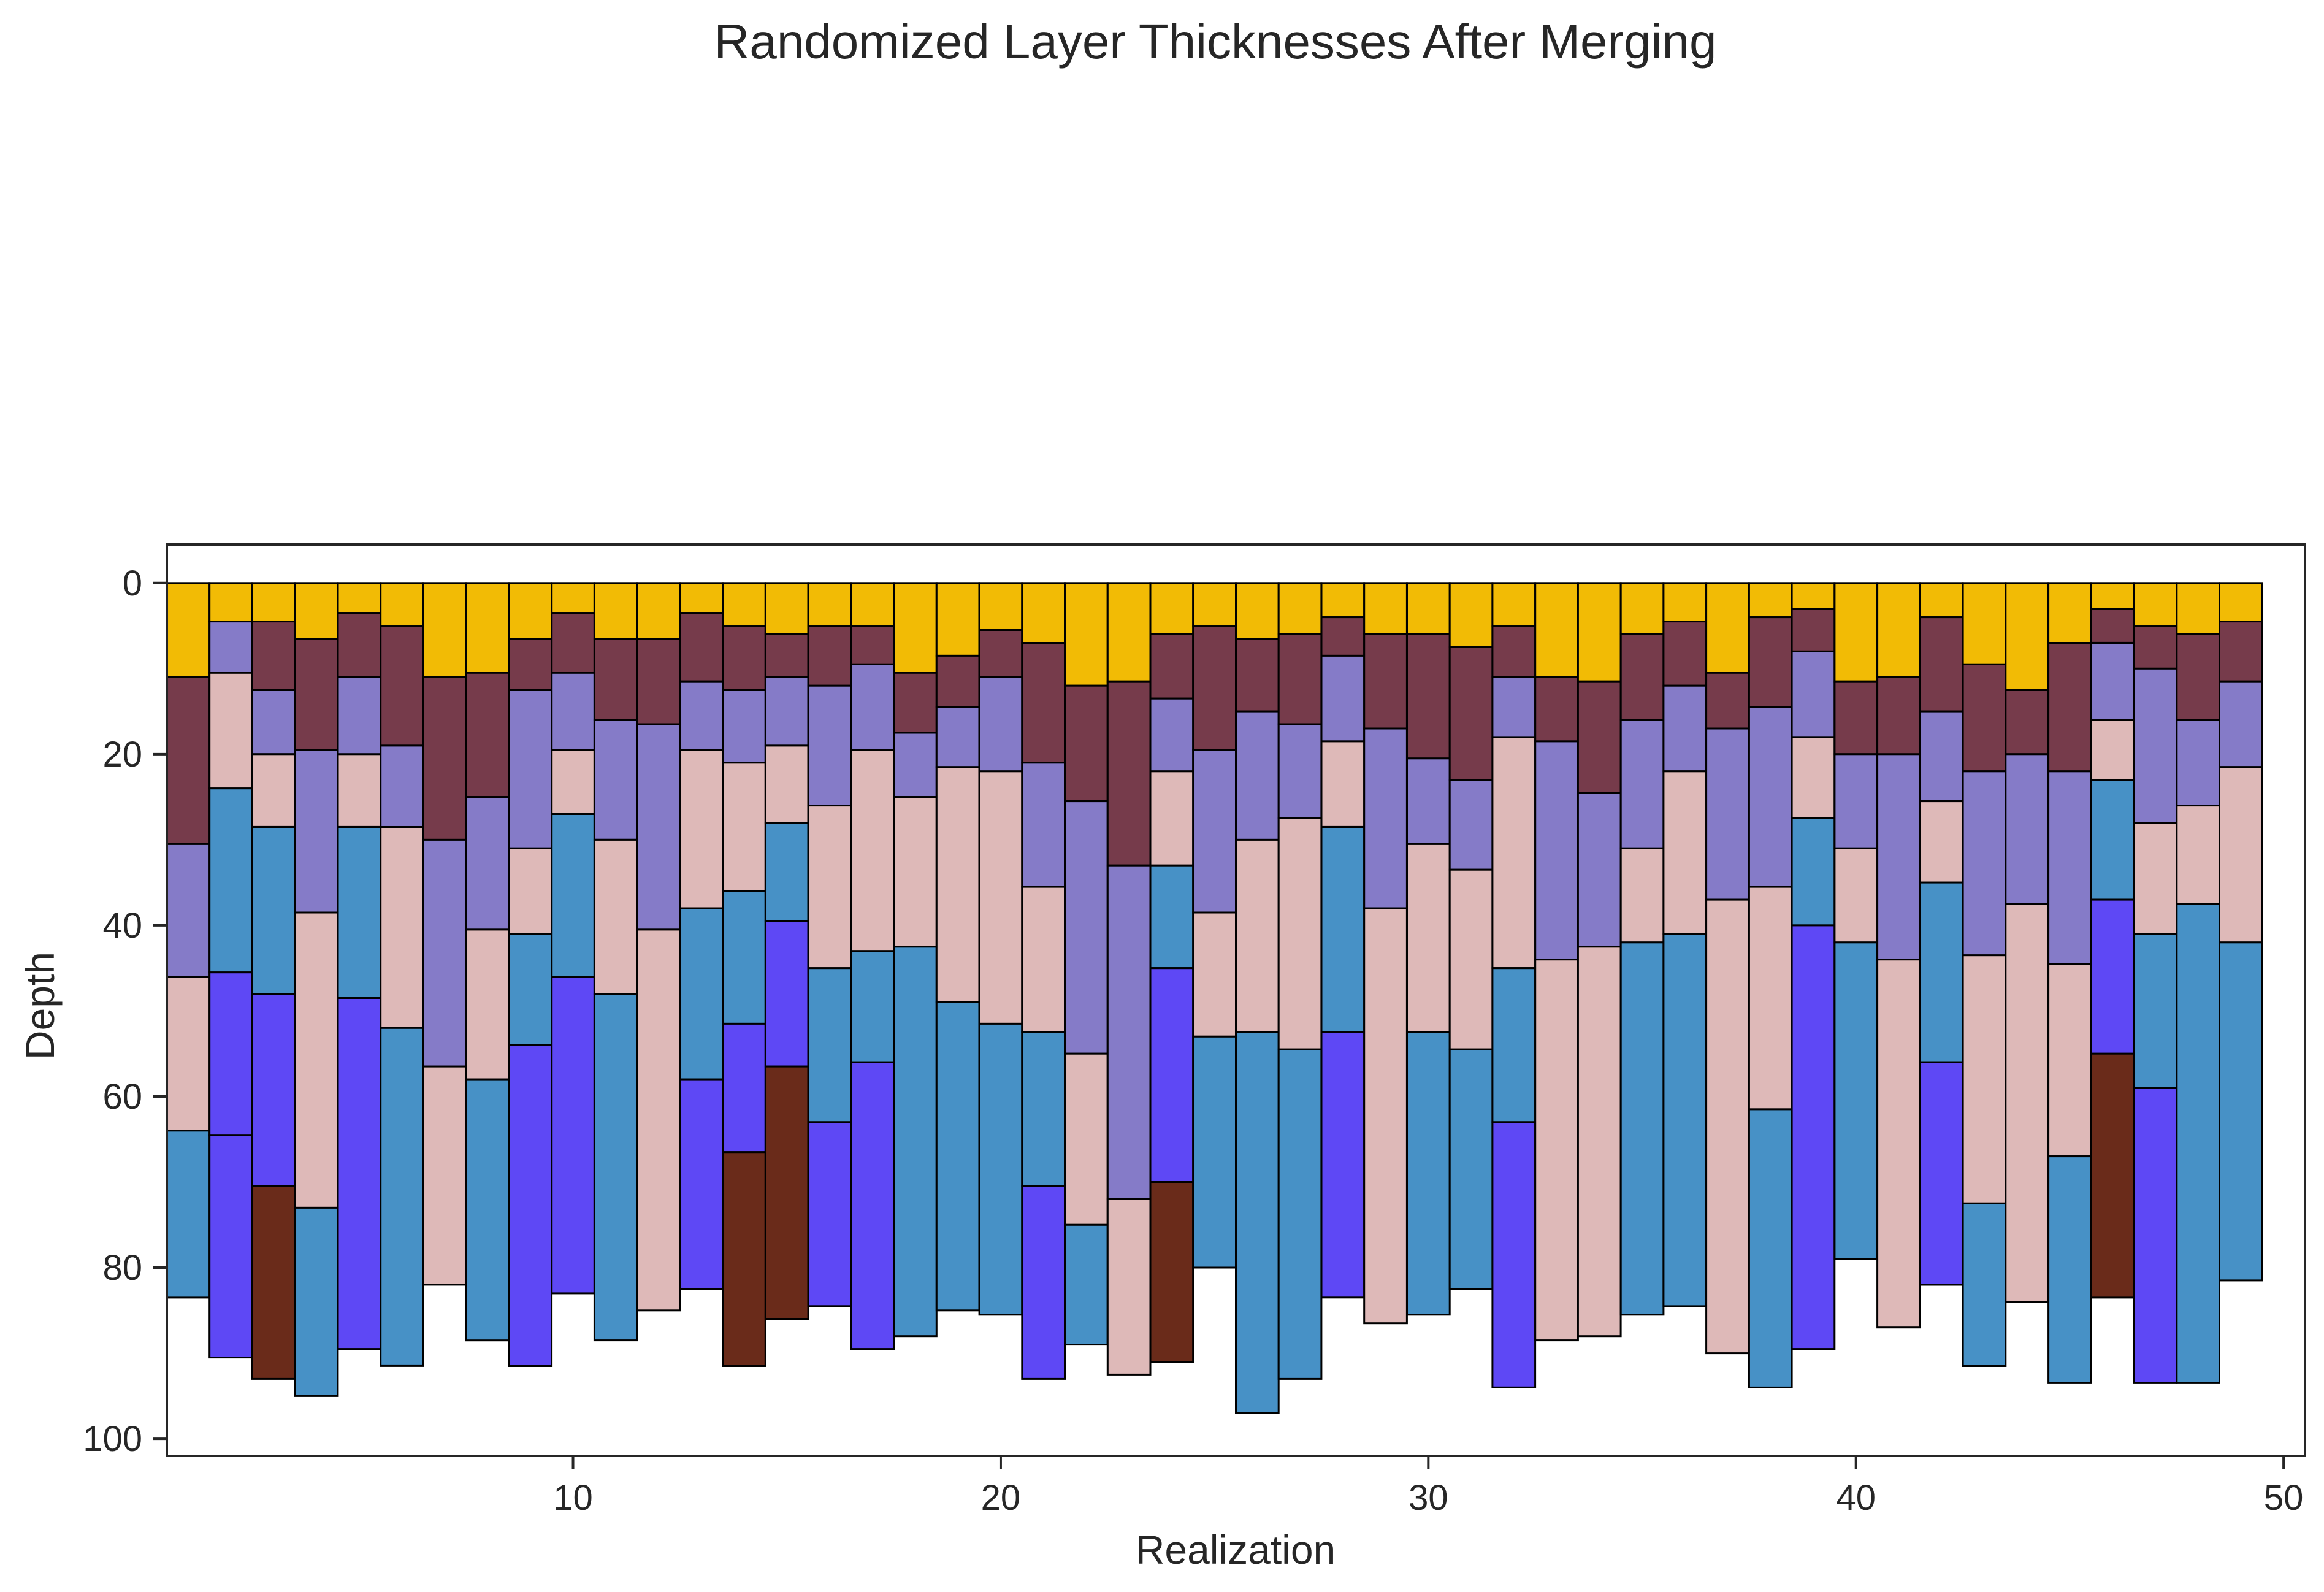  I want to click on x-tick-label: 40, so click(1856, 1498).